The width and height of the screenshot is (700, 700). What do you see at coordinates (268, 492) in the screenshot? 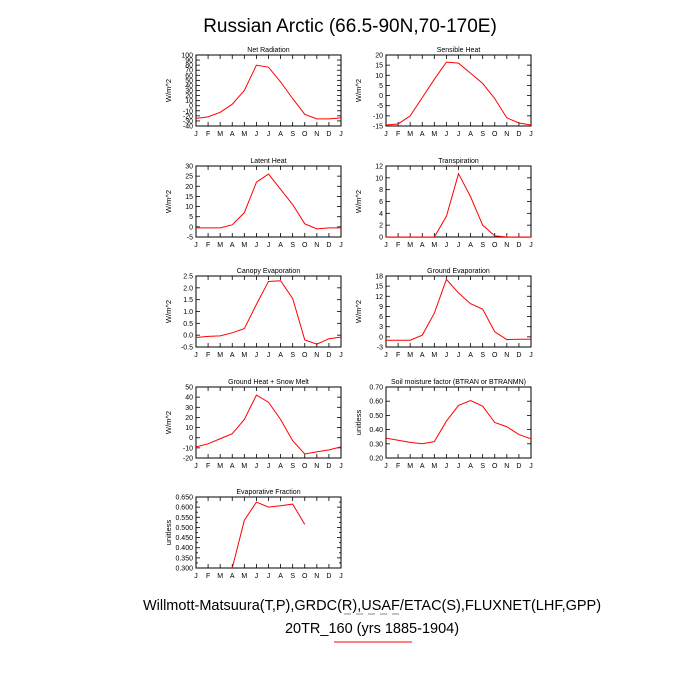
I see `panel-title: Evaporative Fraction` at bounding box center [268, 492].